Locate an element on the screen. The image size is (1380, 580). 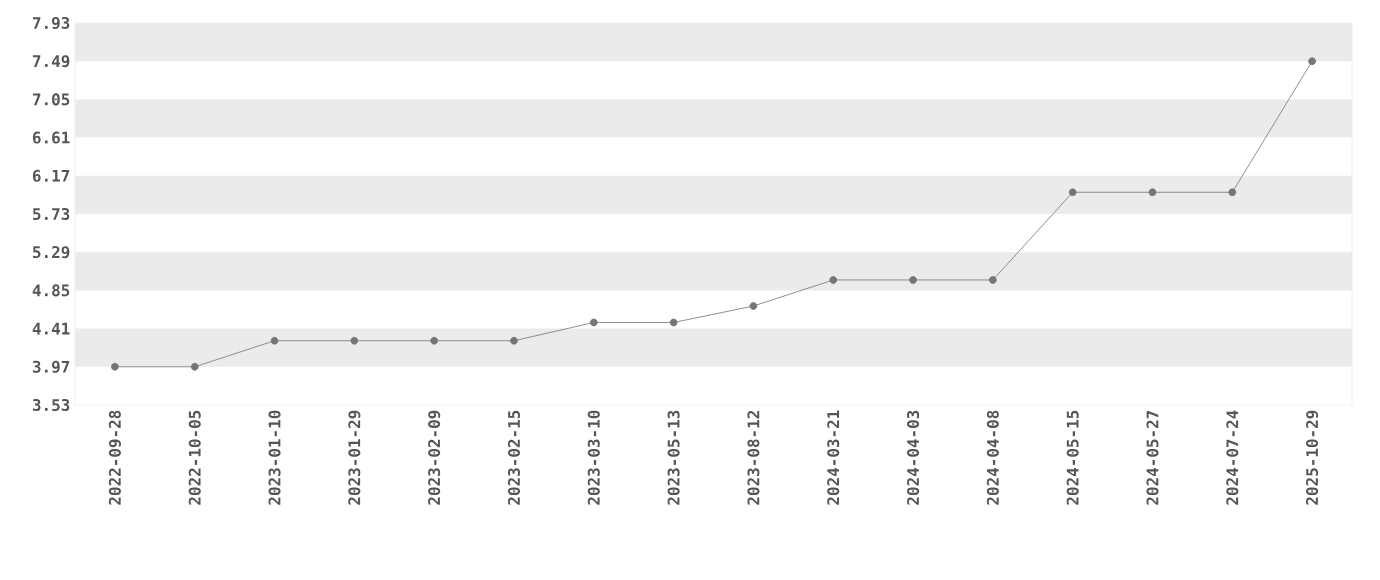
y-tick-label: 3.97 is located at coordinates (51, 366).